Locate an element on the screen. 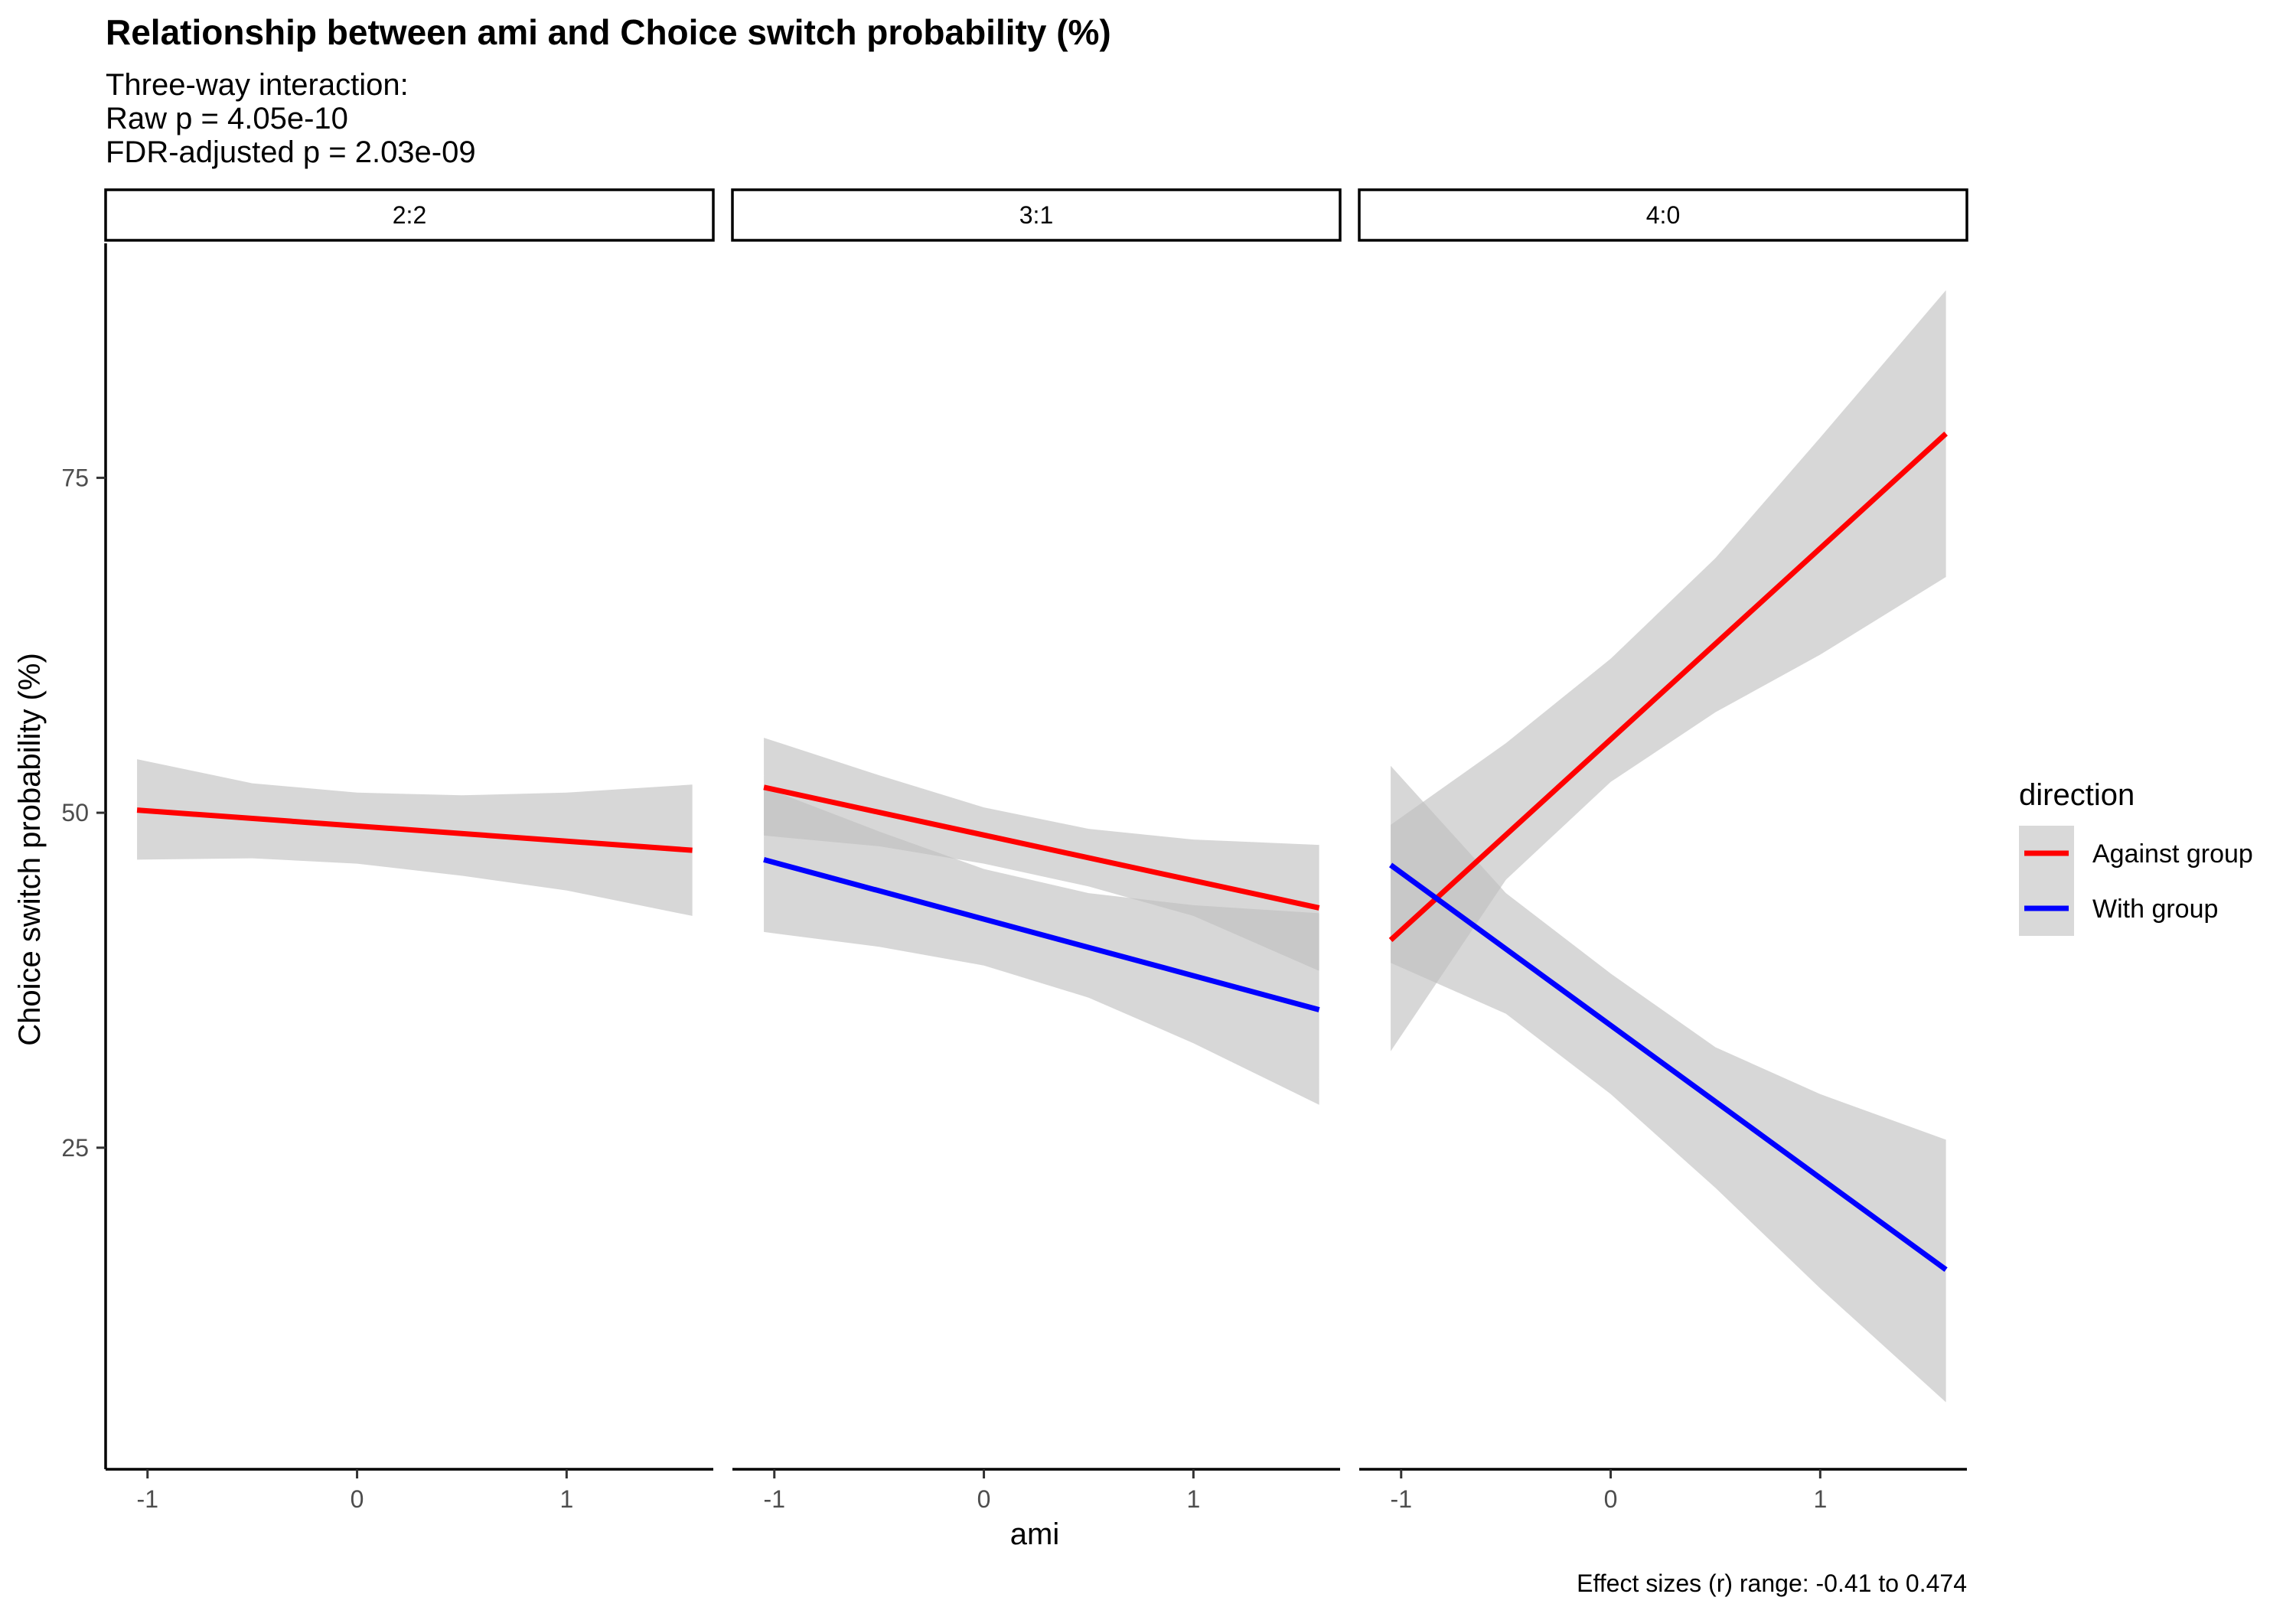 This screenshot has height=1607, width=2296. x-tick-label-4-0: 1 is located at coordinates (1820, 1499).